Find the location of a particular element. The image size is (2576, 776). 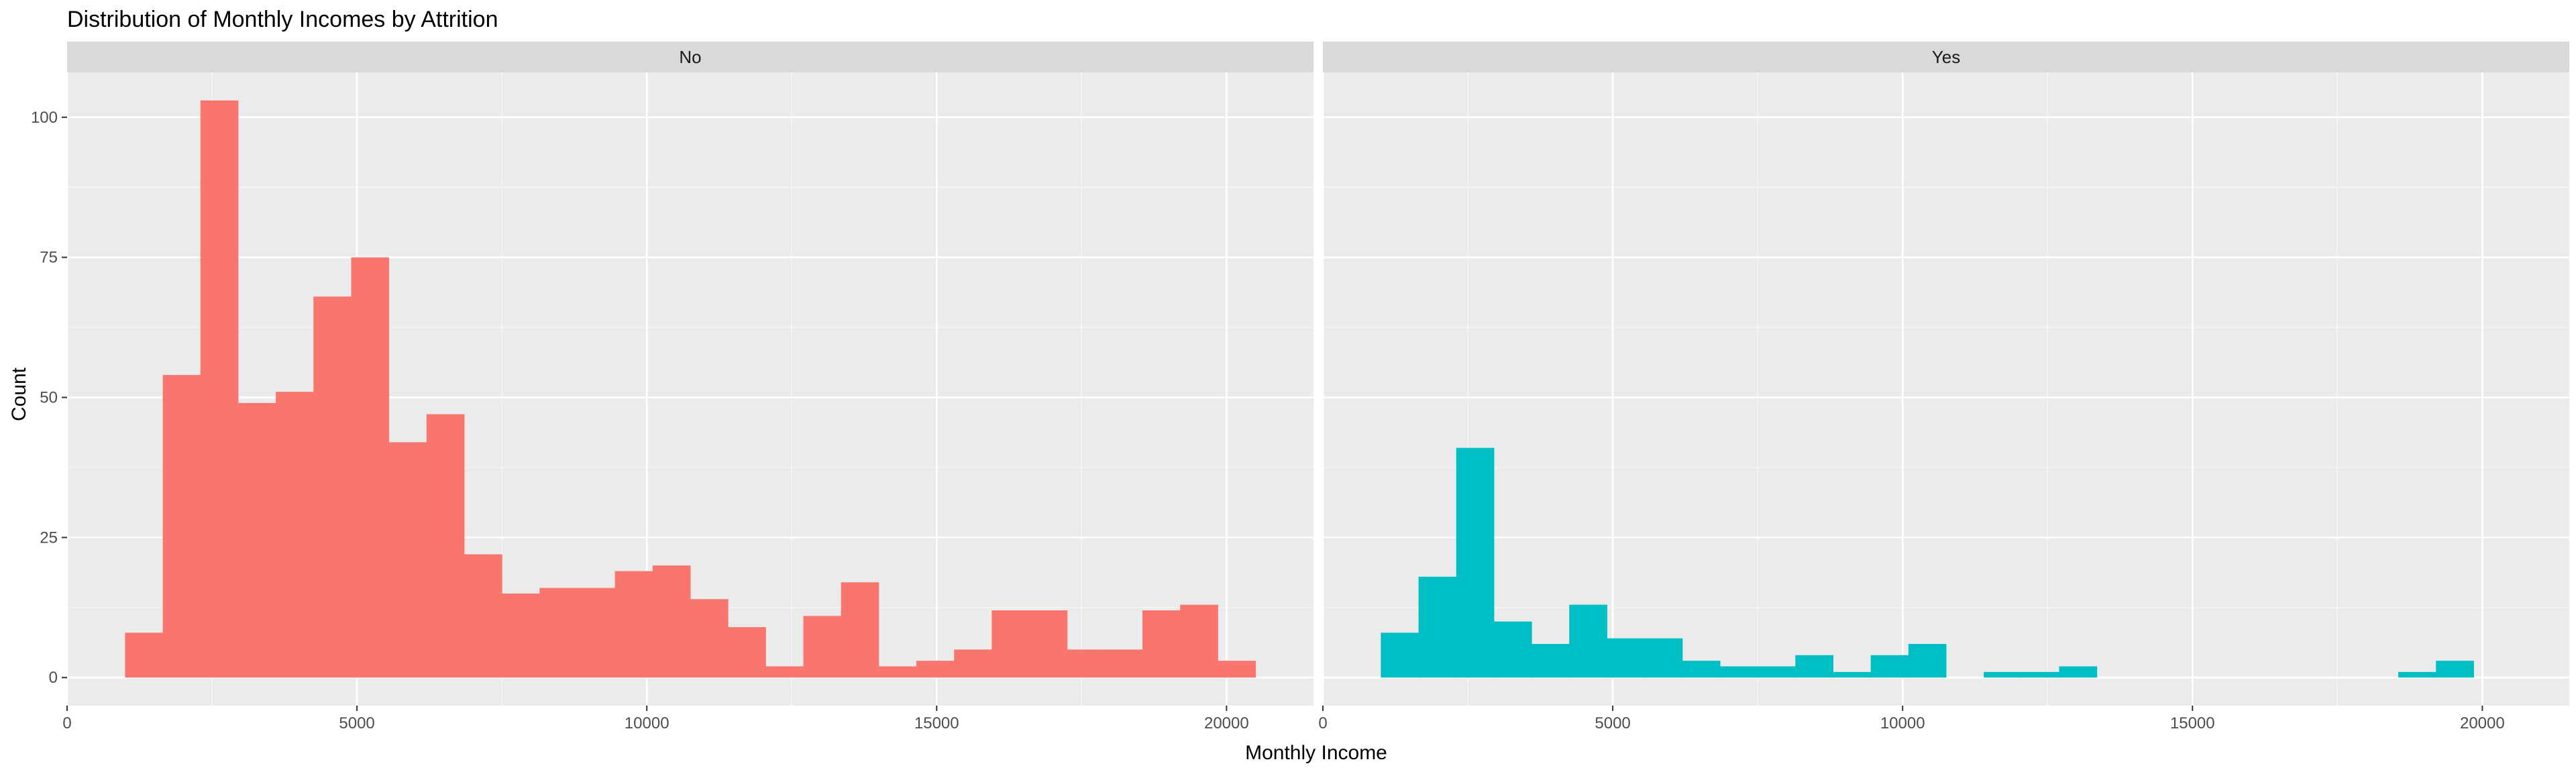

y-tick-label: 50 is located at coordinates (49, 398).